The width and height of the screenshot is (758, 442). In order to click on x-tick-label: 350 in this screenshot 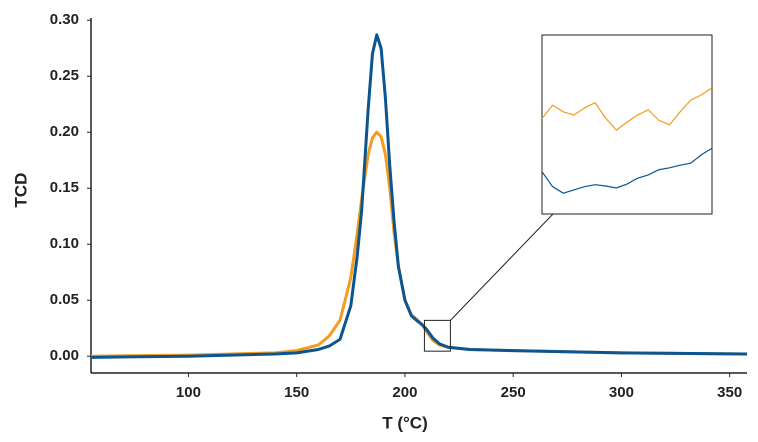, I will do `click(729, 392)`.